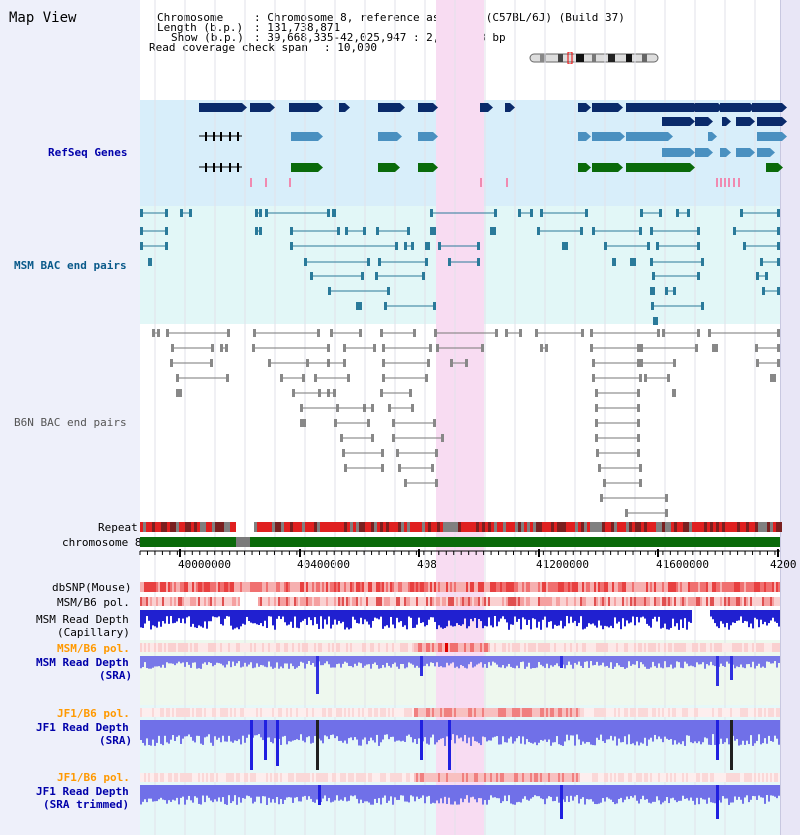 This screenshot has width=800, height=835. I want to click on axis-tick-label: 41600000, so click(682, 564).